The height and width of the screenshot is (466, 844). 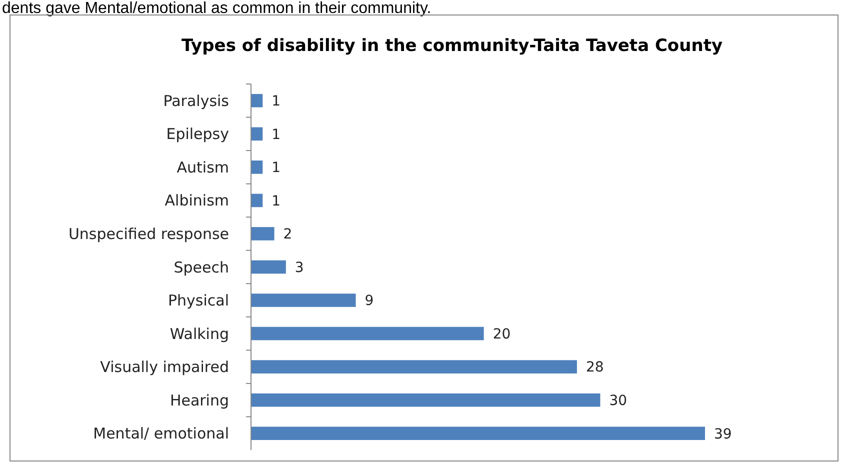 I want to click on y-tick-label: Albinism, so click(x=196, y=201).